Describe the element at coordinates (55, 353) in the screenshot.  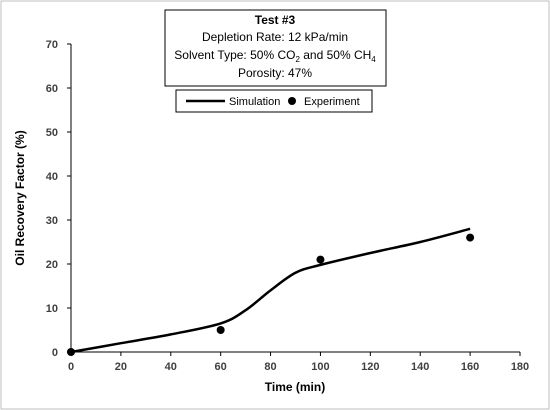
I see `y-tick-label: 0` at that location.